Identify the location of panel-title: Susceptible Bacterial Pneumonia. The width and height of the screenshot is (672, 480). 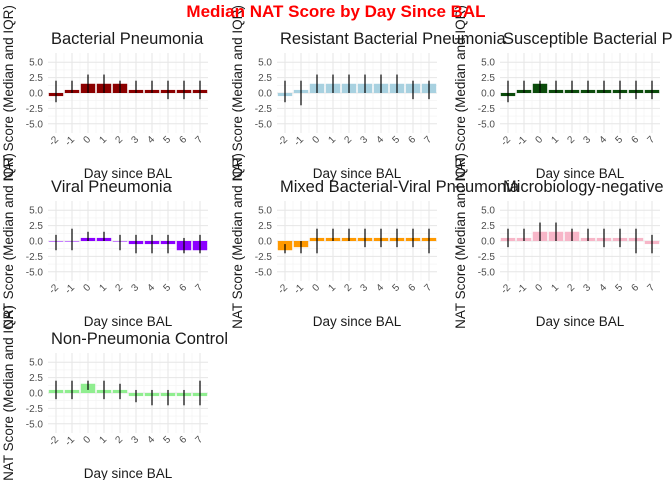
(587, 39).